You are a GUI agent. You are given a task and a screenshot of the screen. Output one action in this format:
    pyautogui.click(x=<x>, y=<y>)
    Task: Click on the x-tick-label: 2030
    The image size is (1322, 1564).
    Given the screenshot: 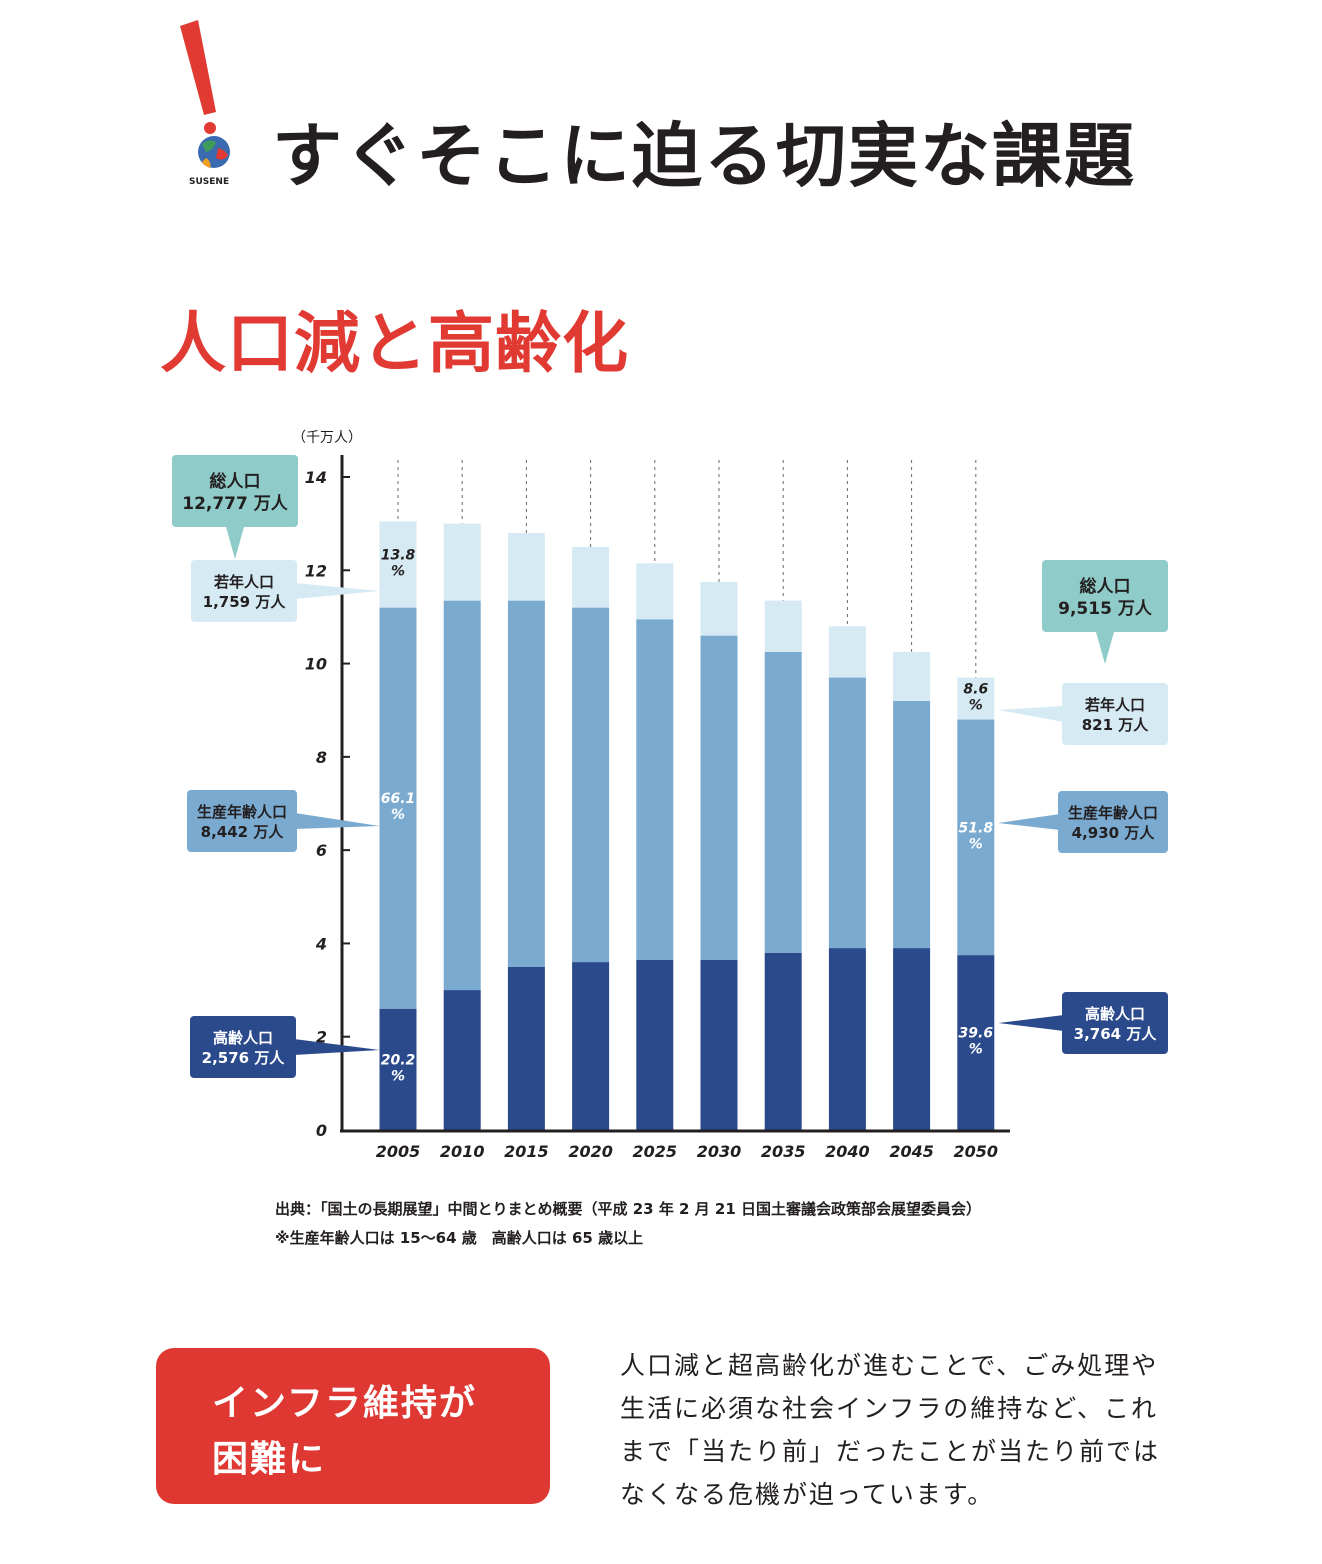 What is the action you would take?
    pyautogui.click(x=719, y=1151)
    